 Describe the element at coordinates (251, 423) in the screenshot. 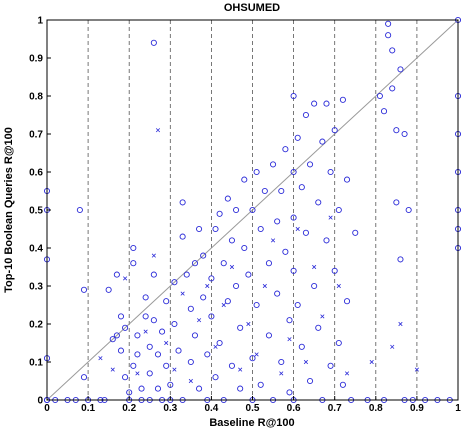

I see `x-axis-label: Baseline R@100` at that location.